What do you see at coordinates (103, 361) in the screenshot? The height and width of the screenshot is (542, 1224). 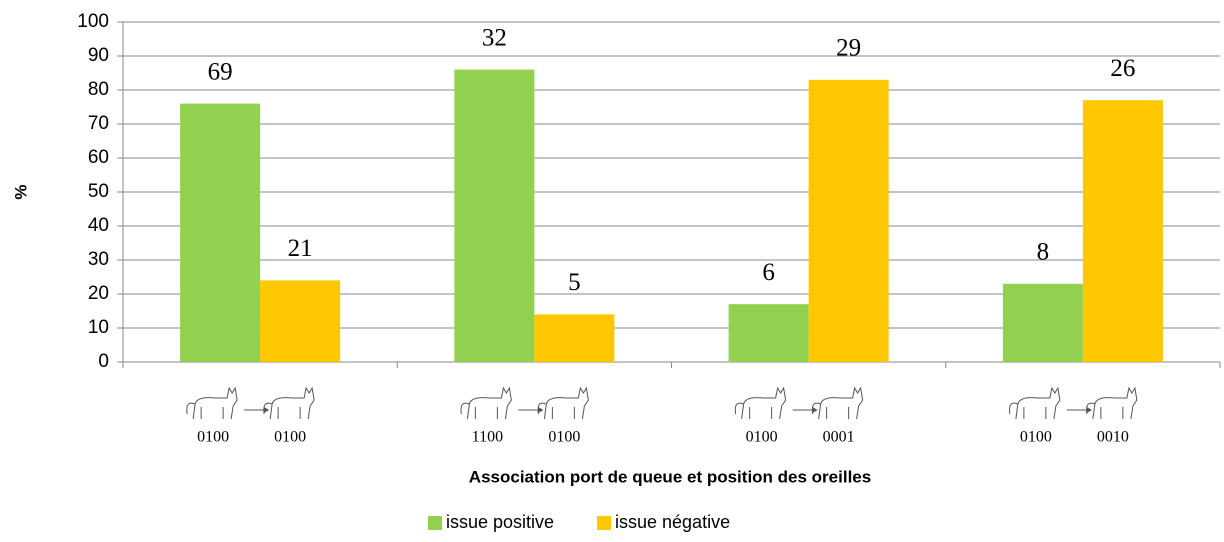 I see `y-tick-label: 0` at bounding box center [103, 361].